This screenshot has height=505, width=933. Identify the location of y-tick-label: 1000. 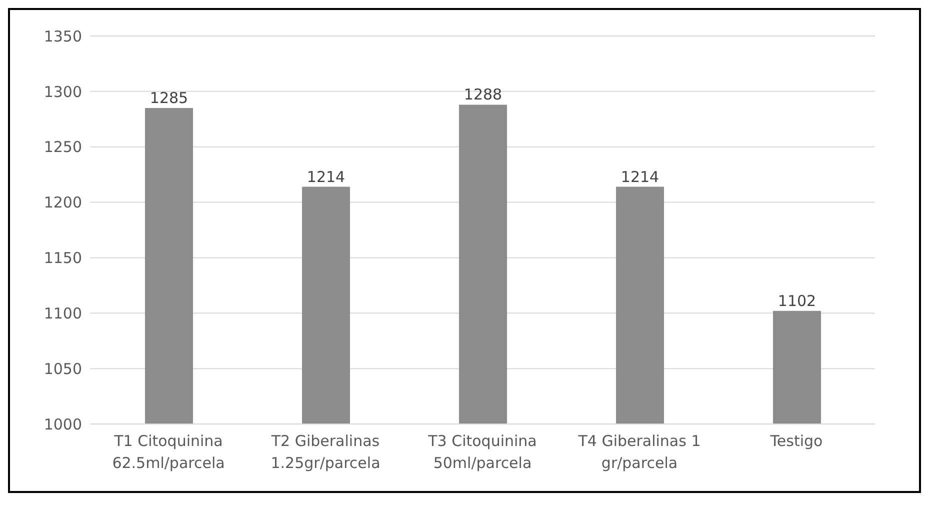
(63, 424).